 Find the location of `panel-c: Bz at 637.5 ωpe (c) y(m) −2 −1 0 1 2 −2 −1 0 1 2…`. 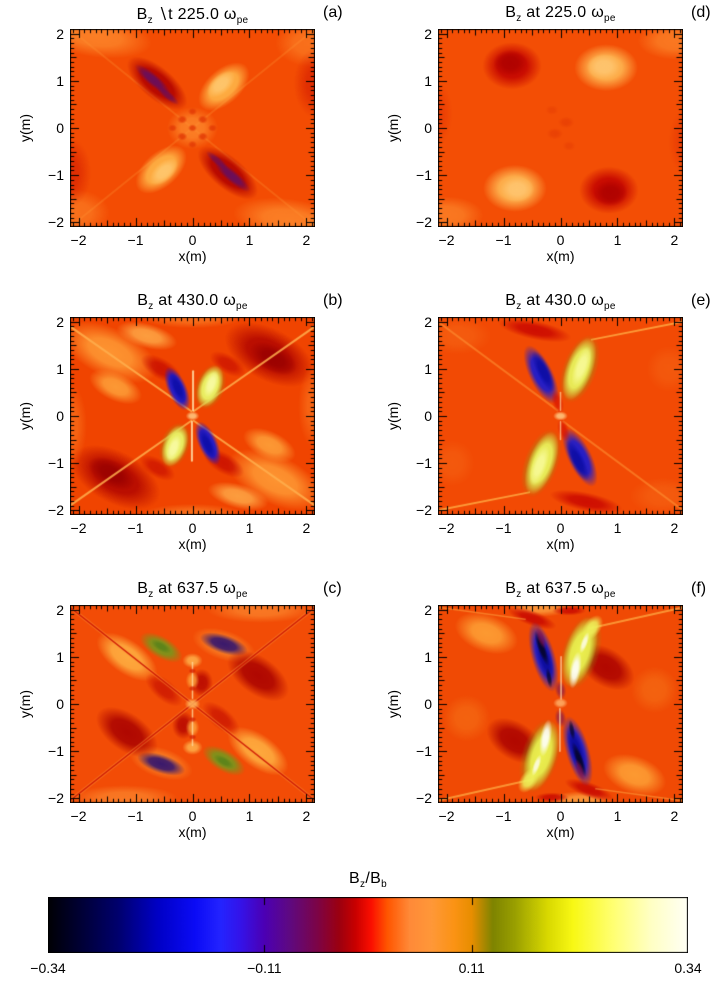

panel-c: Bz at 637.5 ωpe (c) y(m) −2 −1 0 1 2 −2 −1 0 1 2… is located at coordinates (179, 710).